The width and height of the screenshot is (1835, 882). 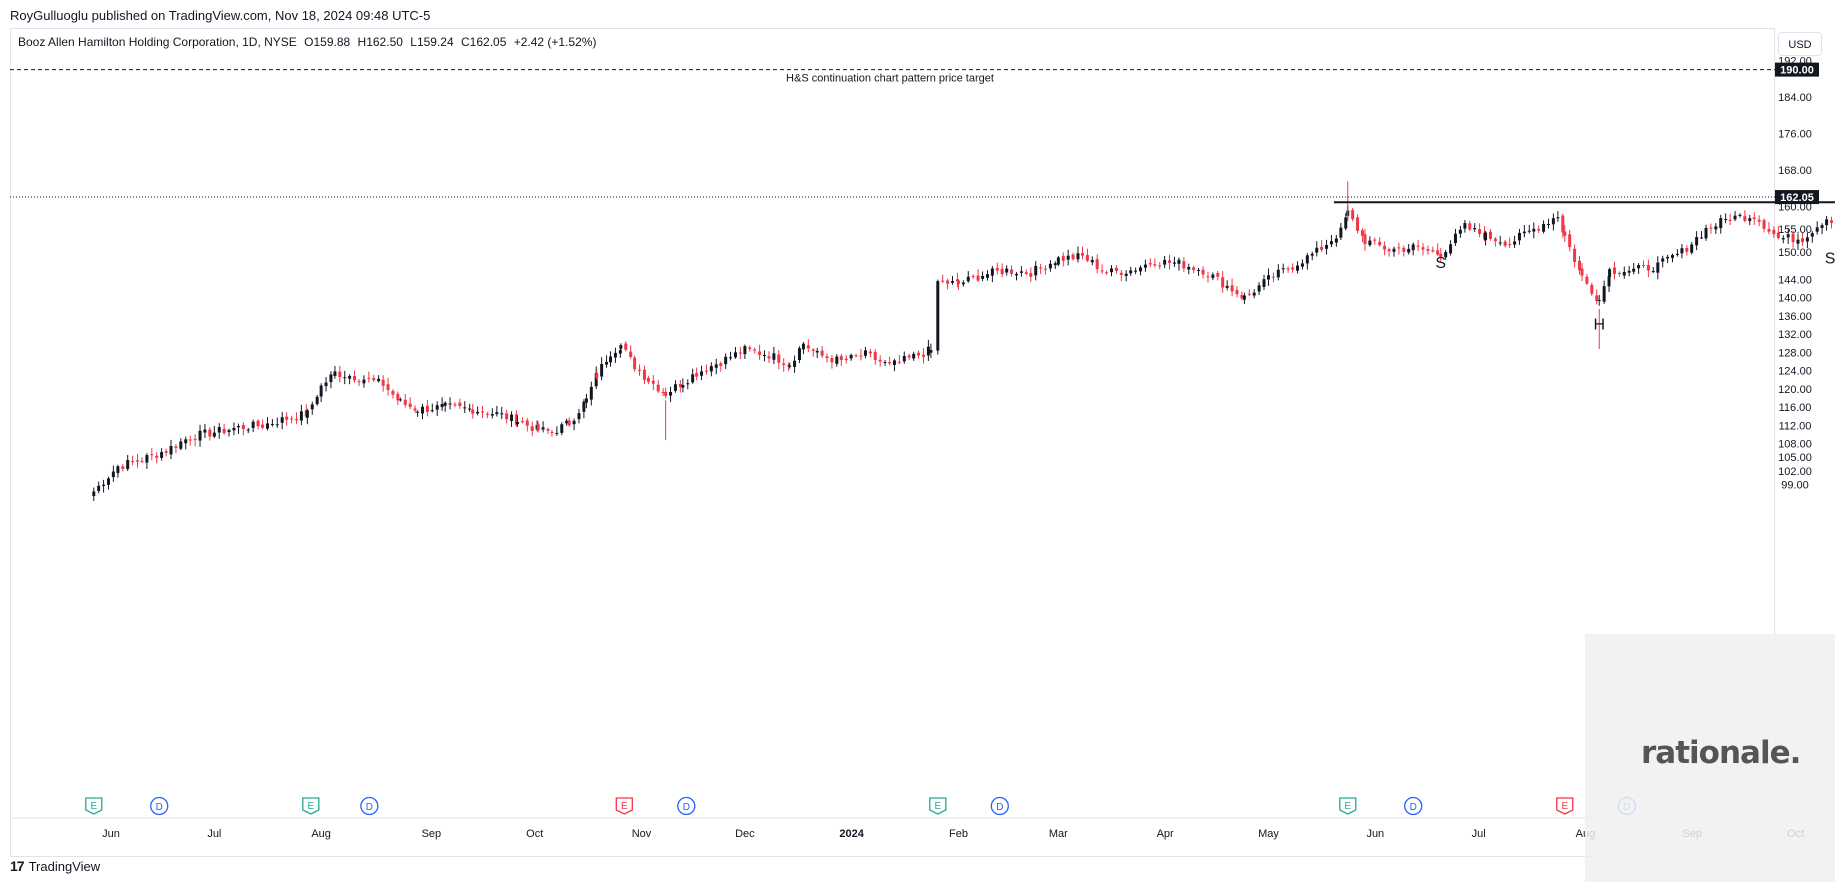 I want to click on ohlc-change: +2.42 (+1.52%), so click(x=555, y=42).